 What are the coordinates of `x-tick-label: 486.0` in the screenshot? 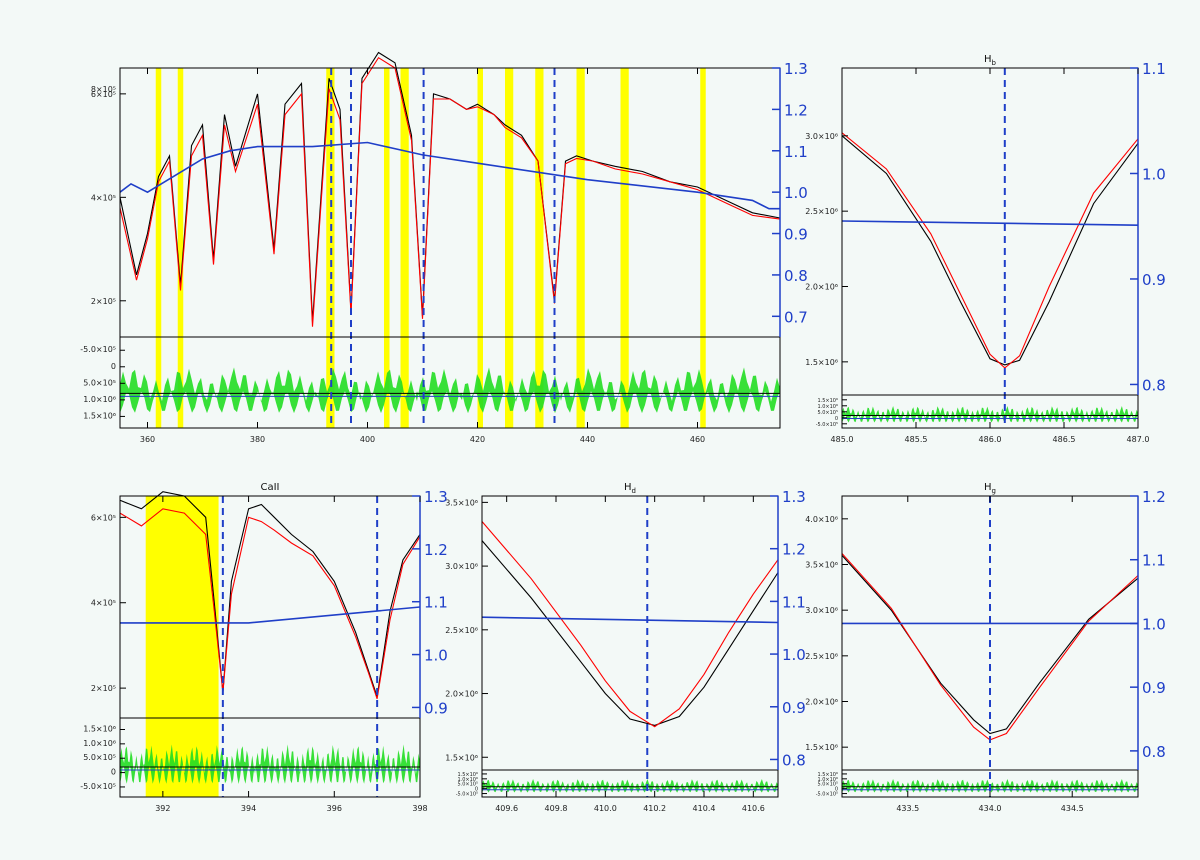 It's located at (990, 439).